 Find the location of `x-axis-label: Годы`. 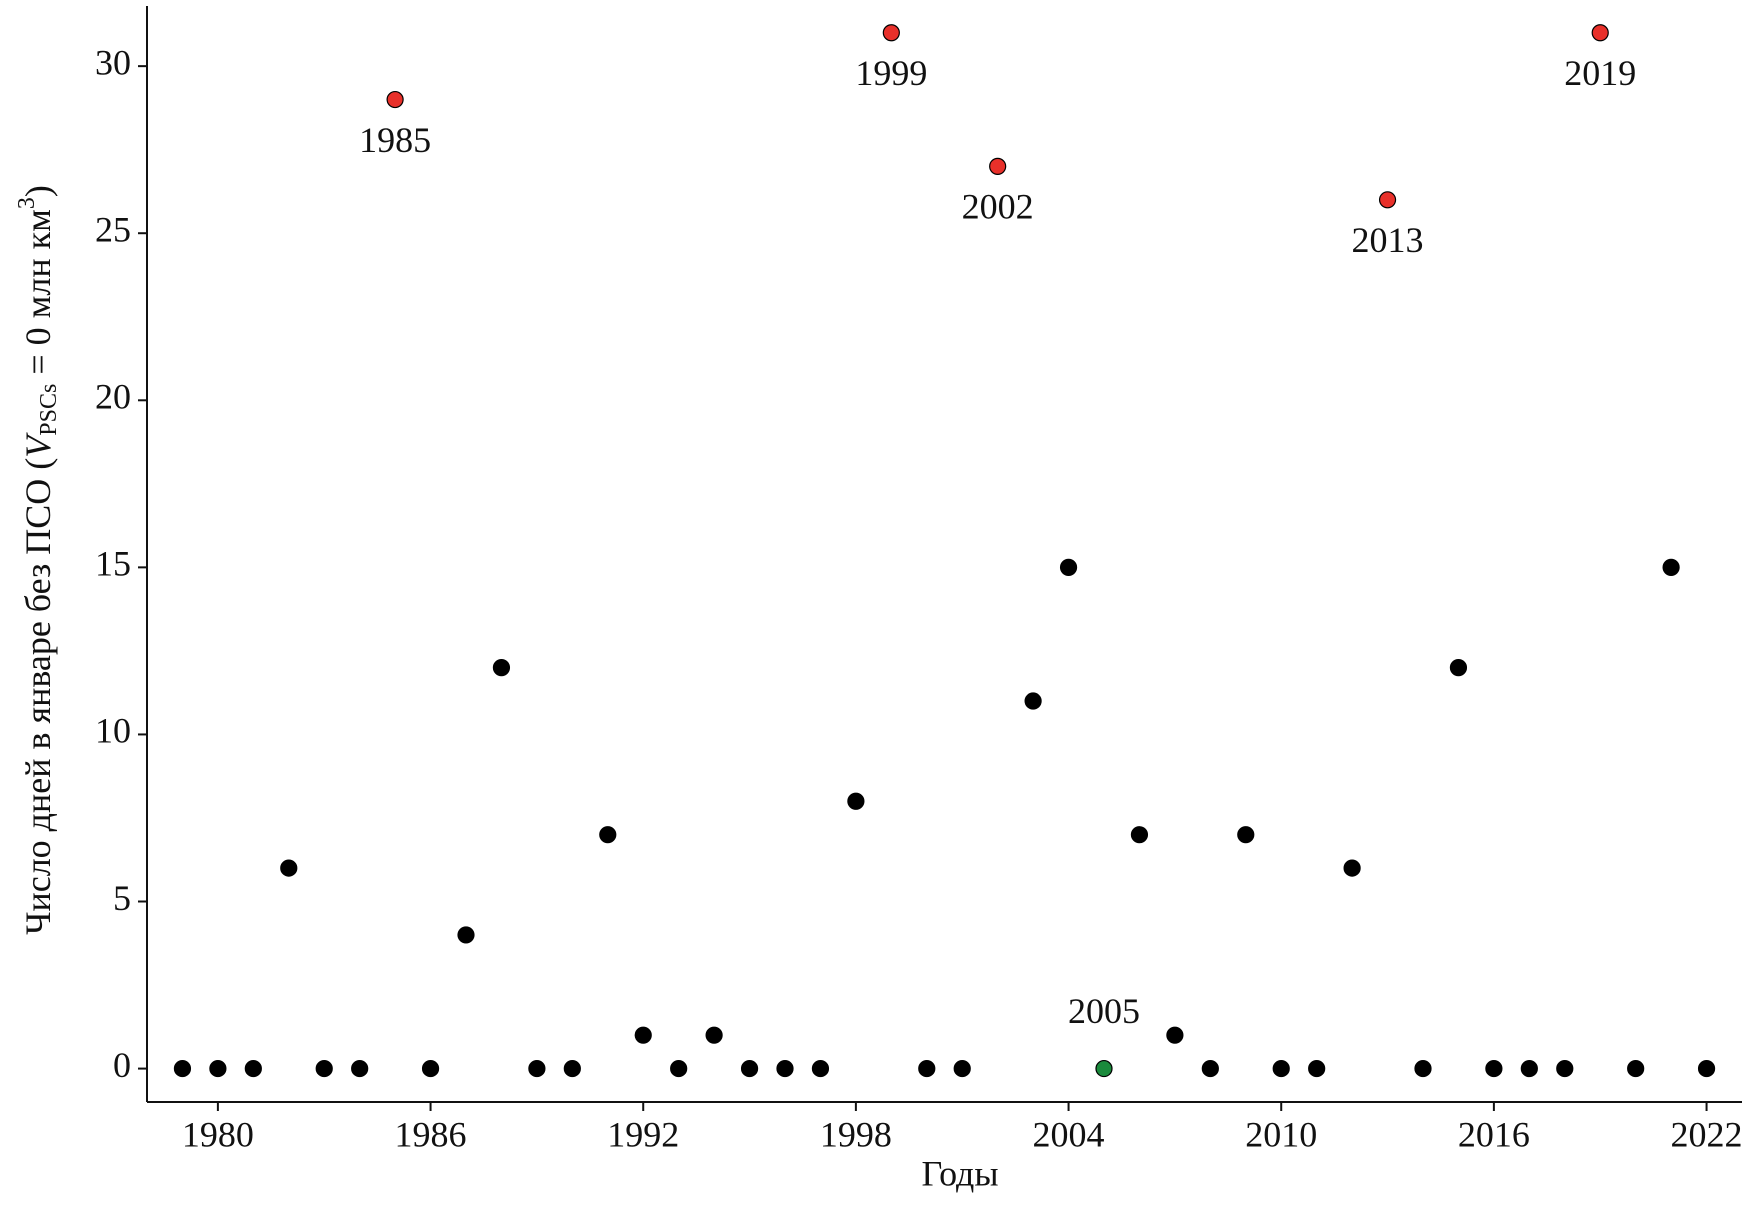

x-axis-label: Годы is located at coordinates (959, 1173).